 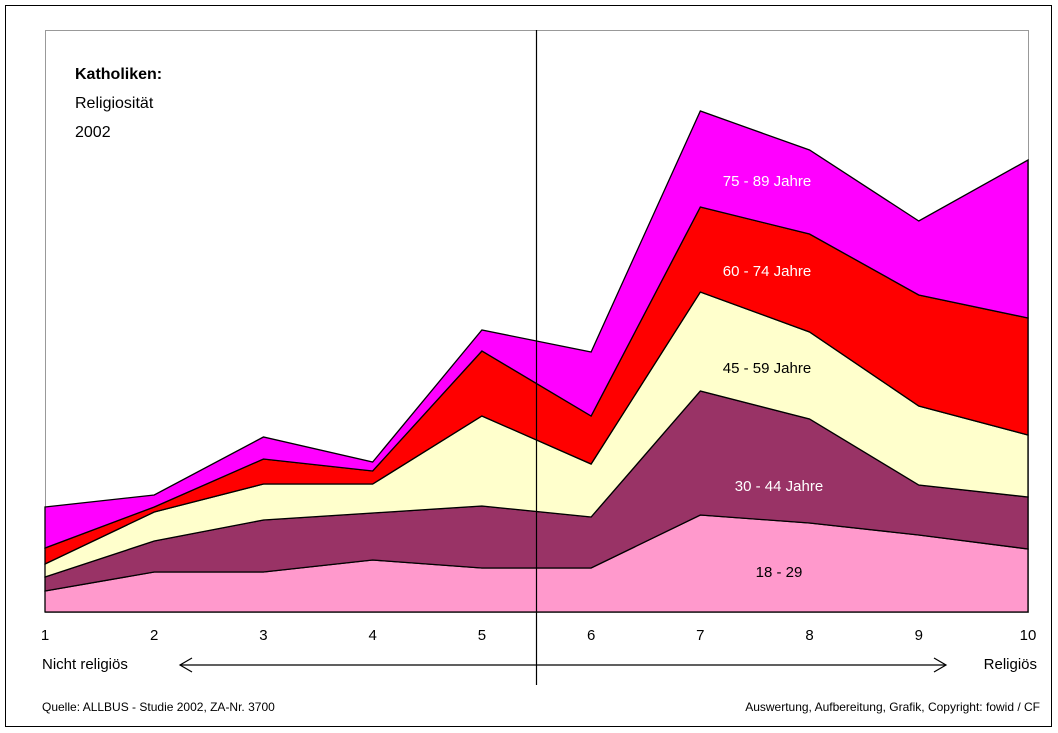 What do you see at coordinates (1028, 635) in the screenshot?
I see `x-tick-label: 10` at bounding box center [1028, 635].